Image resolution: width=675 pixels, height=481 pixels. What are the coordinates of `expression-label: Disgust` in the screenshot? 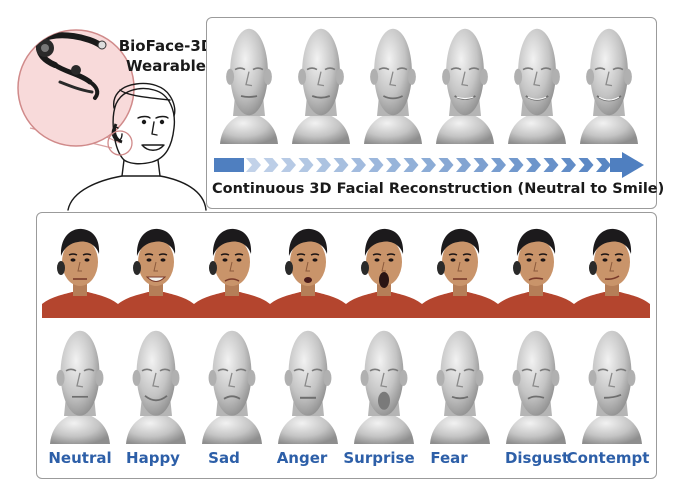 It's located at (537, 458).